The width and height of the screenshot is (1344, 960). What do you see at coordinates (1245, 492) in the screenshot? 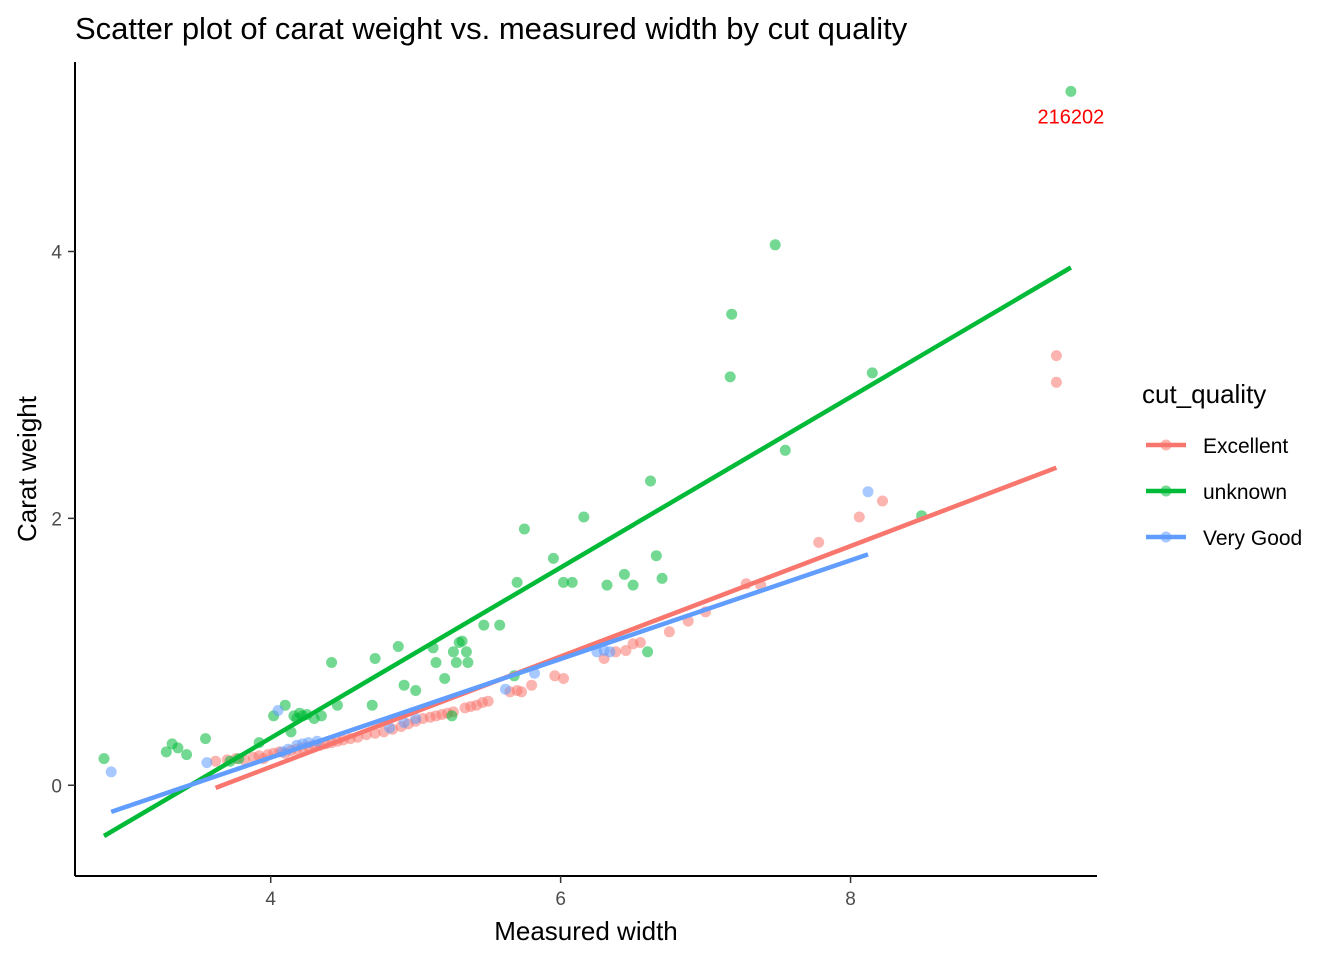
I see `legend-label: unknown` at bounding box center [1245, 492].